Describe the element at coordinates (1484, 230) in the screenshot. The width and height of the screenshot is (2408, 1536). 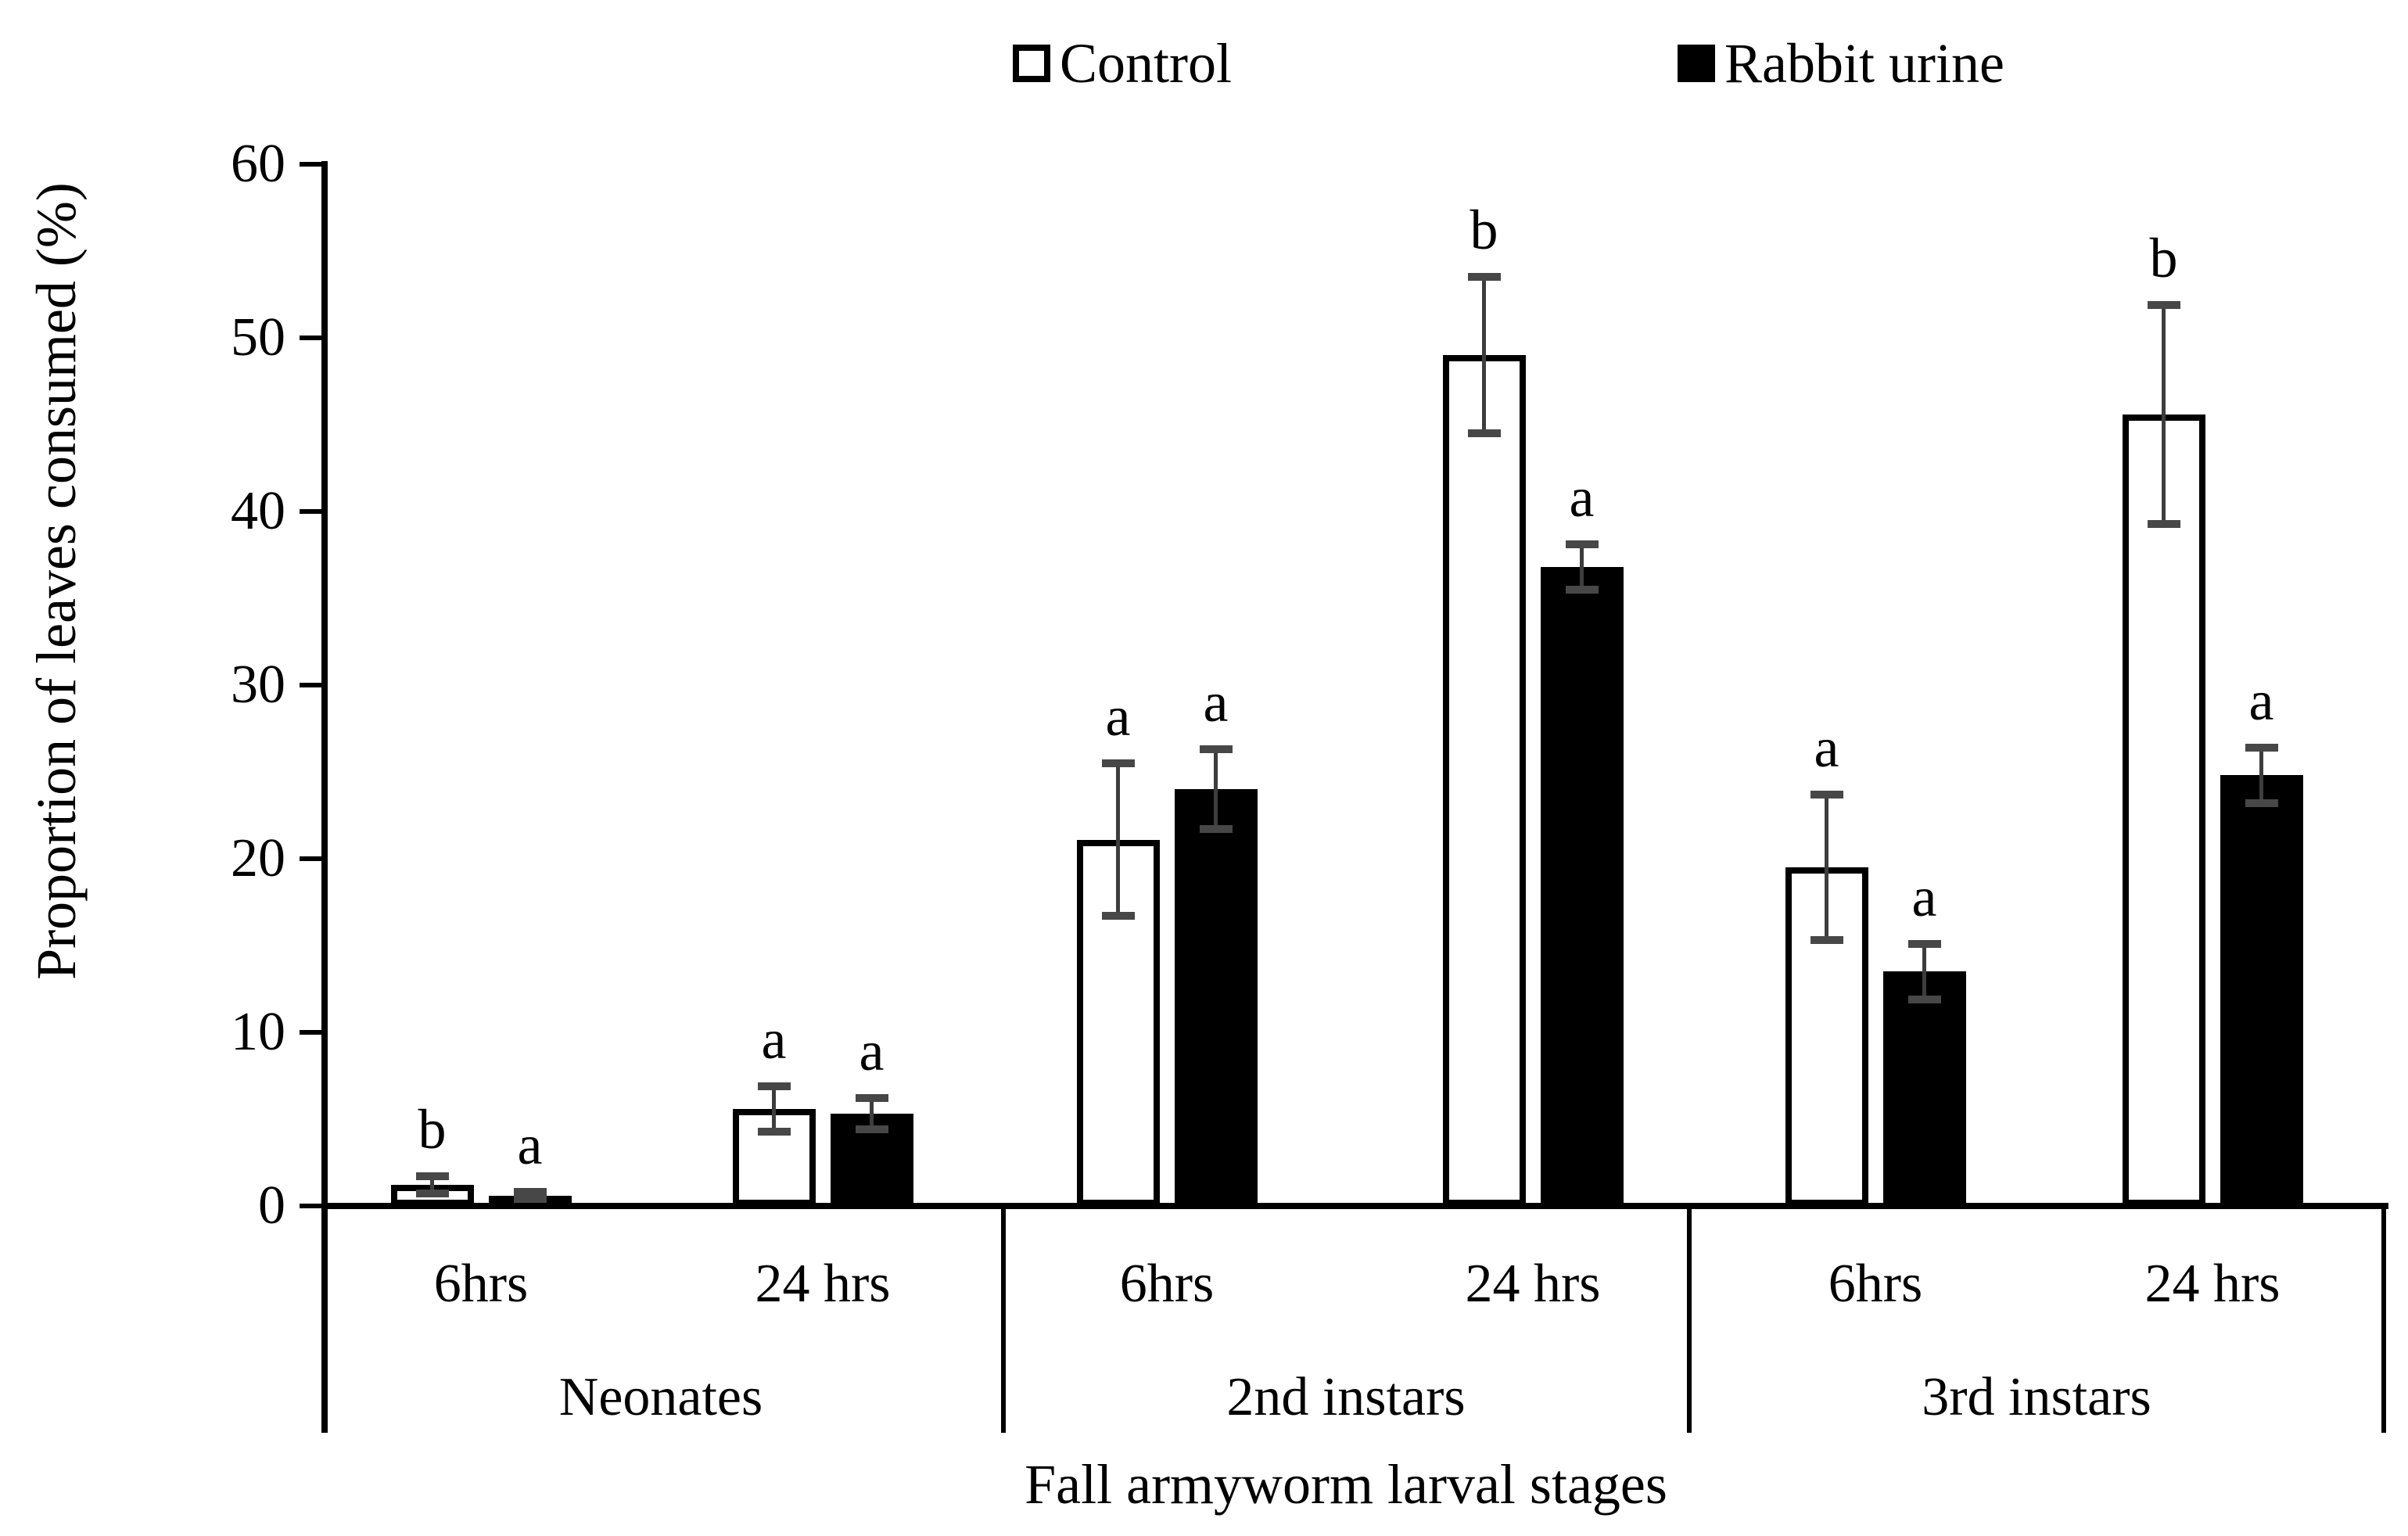
I see `sig-letter-control-2nd-instars-24-hrs: b` at that location.